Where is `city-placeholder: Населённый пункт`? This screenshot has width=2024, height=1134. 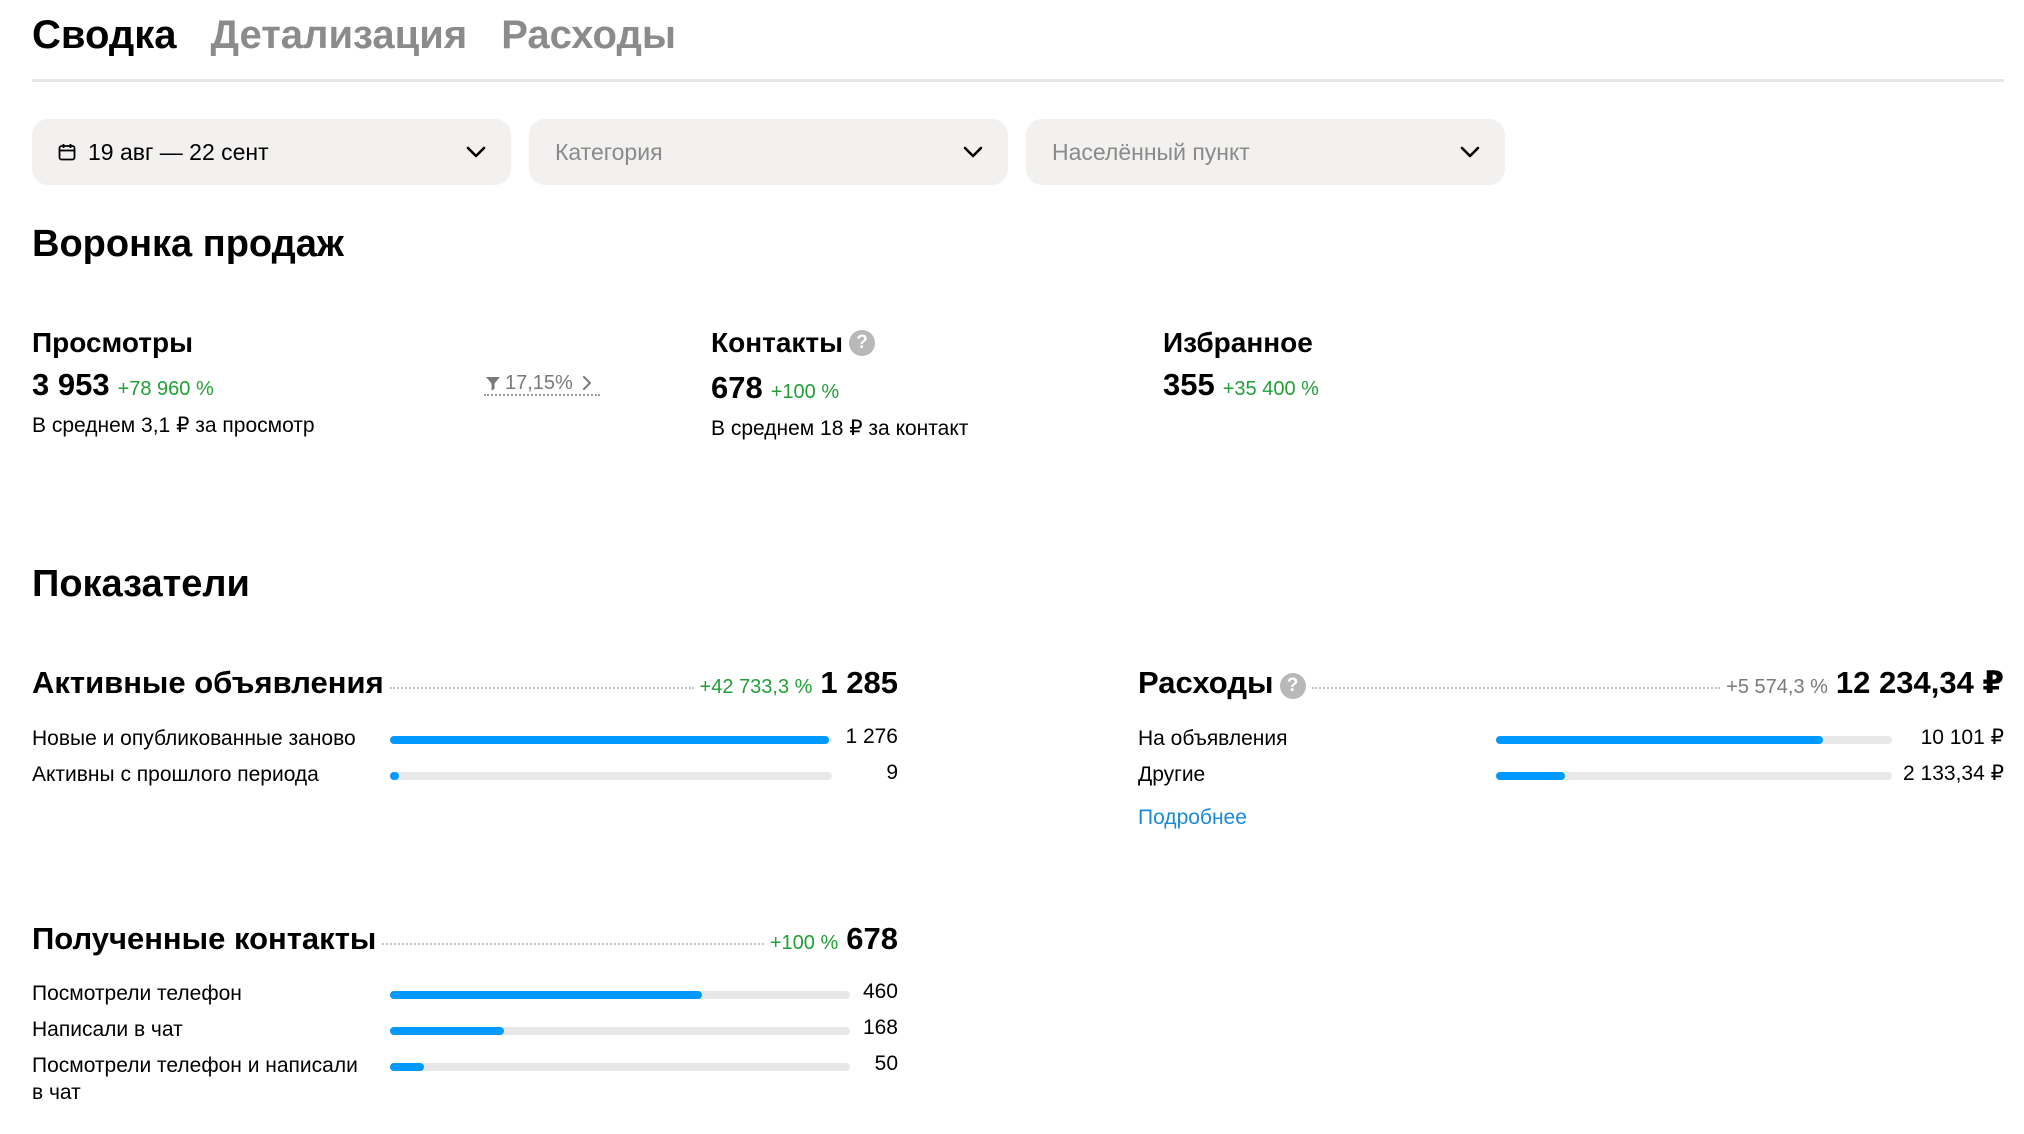 city-placeholder: Населённый пункт is located at coordinates (1151, 151).